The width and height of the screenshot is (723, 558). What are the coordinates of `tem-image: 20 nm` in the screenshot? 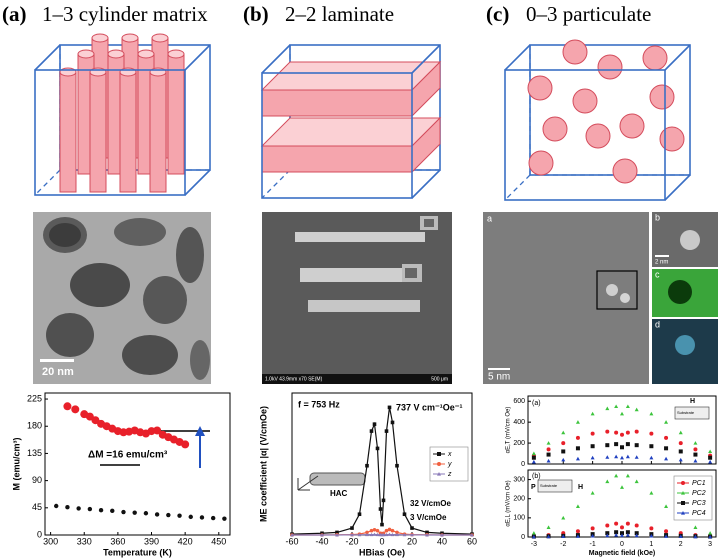 It's located at (122, 298).